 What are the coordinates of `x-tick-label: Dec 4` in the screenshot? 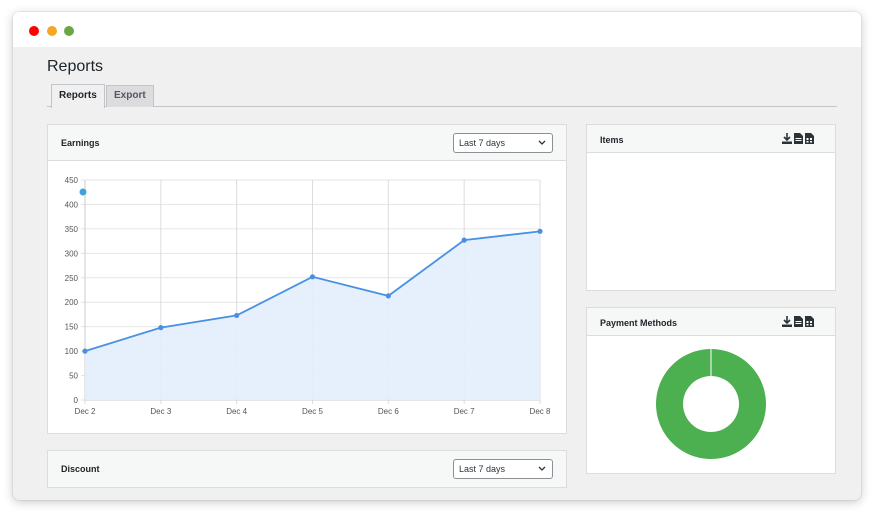 It's located at (236, 411).